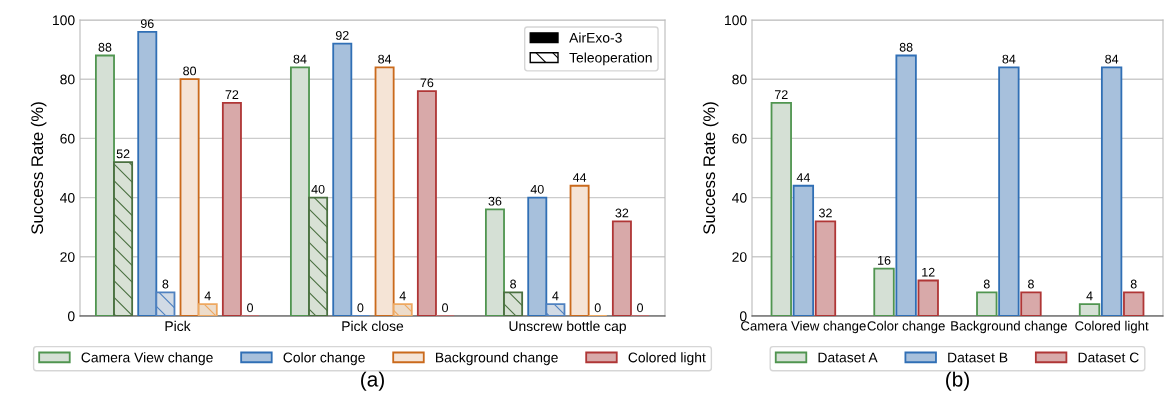 The height and width of the screenshot is (403, 1165). What do you see at coordinates (178, 326) in the screenshot?
I see `x-tick-label: Pick` at bounding box center [178, 326].